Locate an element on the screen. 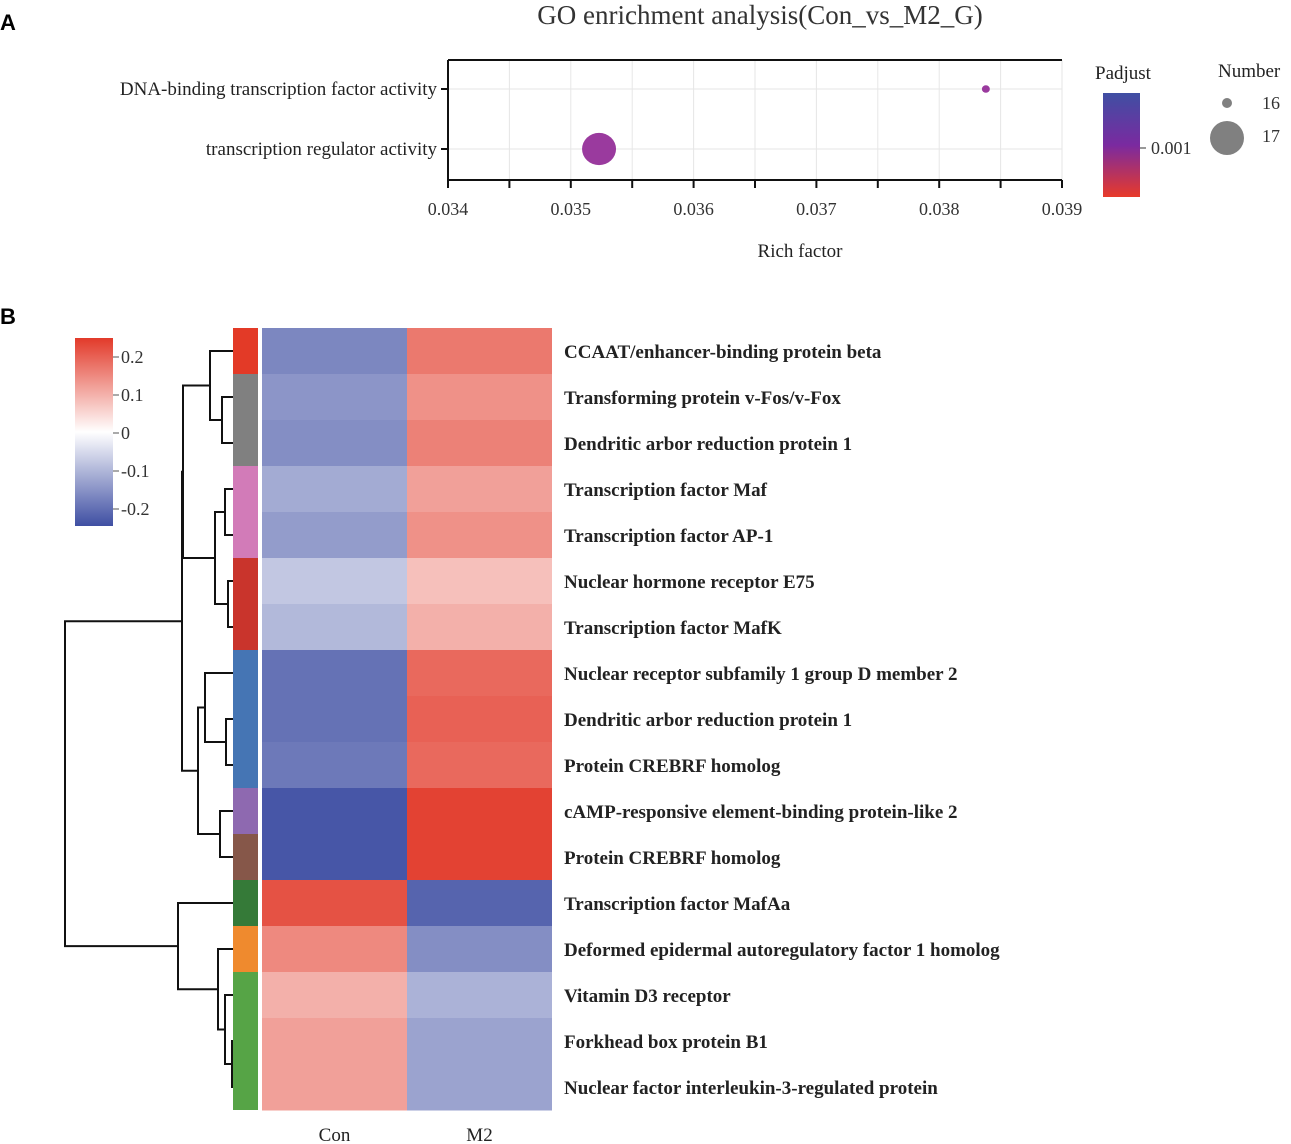 The image size is (1291, 1144). x-tick-label: 0.039 is located at coordinates (1062, 209).